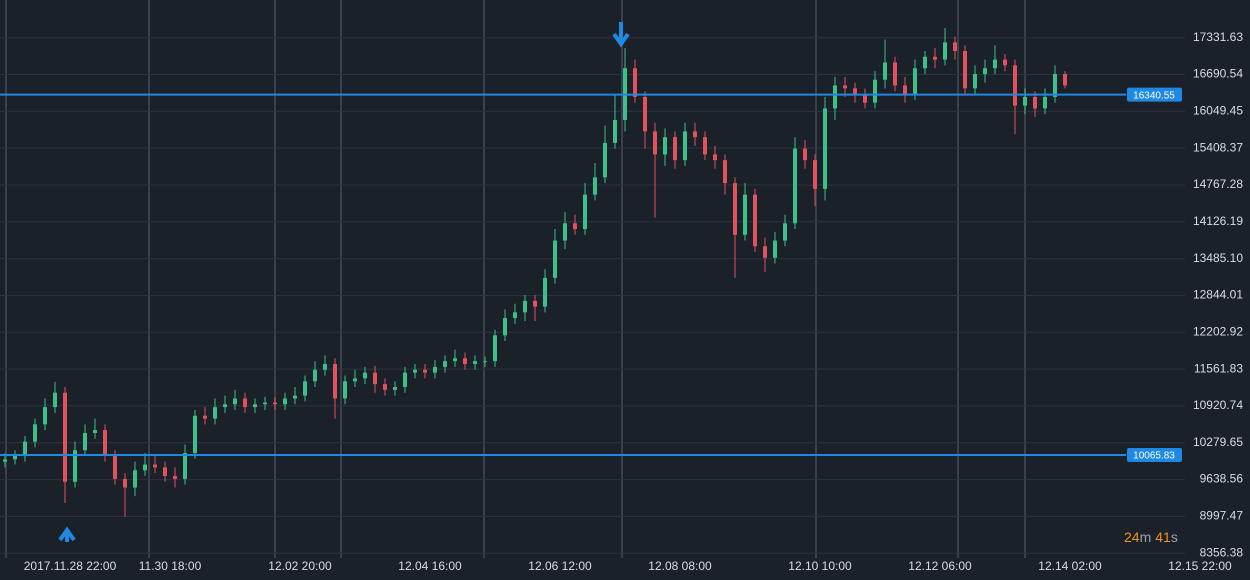 This screenshot has height=580, width=1250. What do you see at coordinates (430, 566) in the screenshot?
I see `x-tick-label: 12.04 16:00` at bounding box center [430, 566].